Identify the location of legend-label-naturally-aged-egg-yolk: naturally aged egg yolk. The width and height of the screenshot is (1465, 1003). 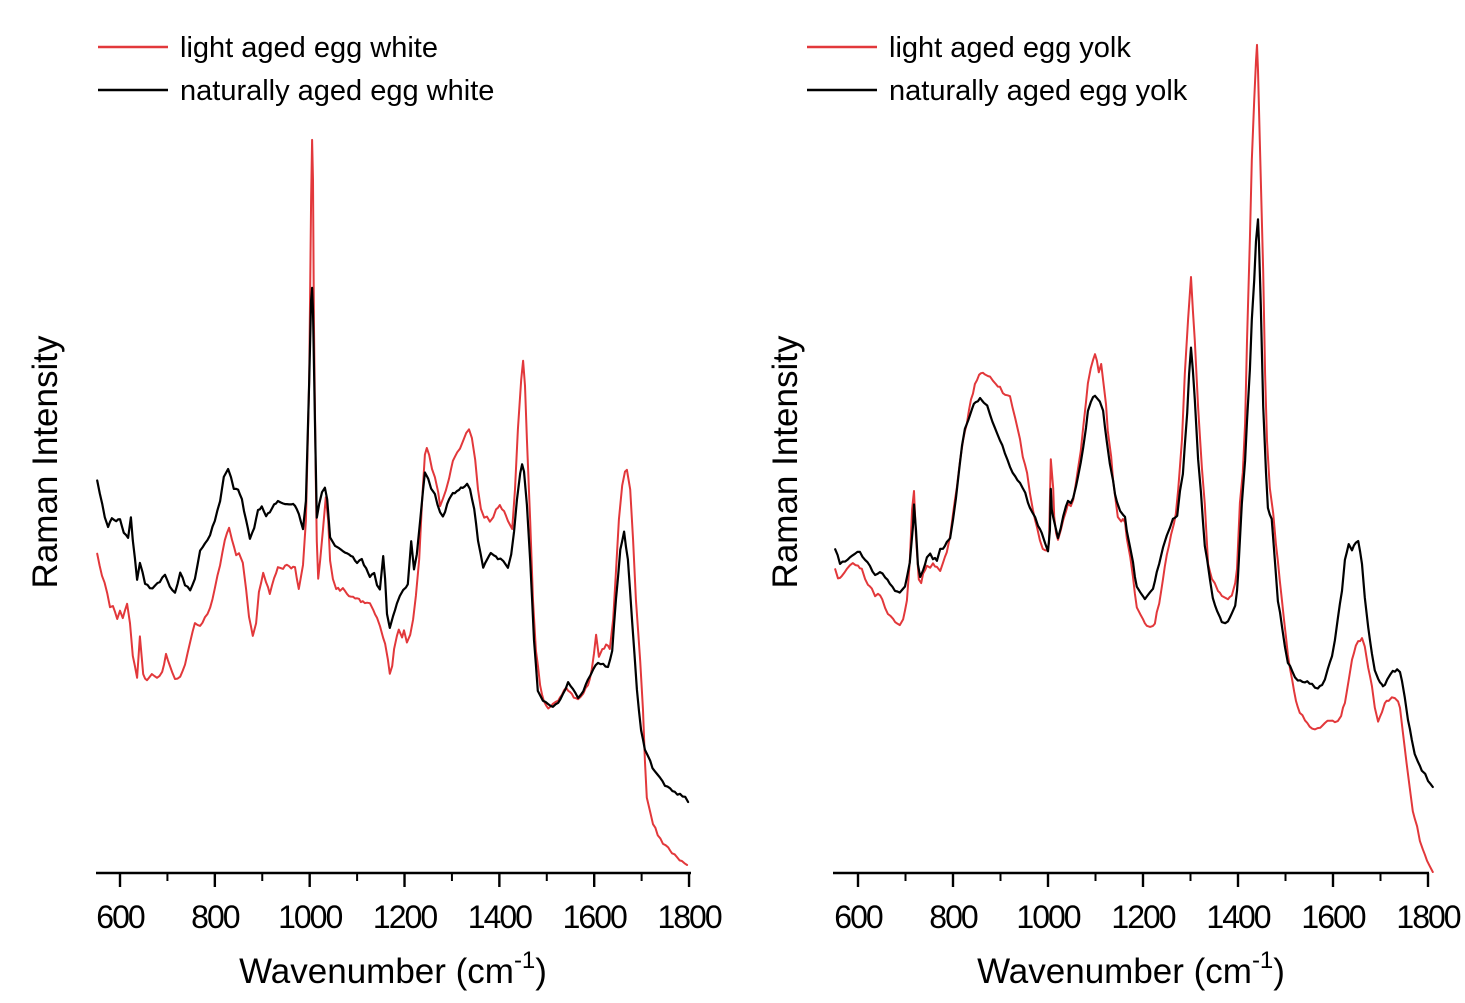
(1038, 91).